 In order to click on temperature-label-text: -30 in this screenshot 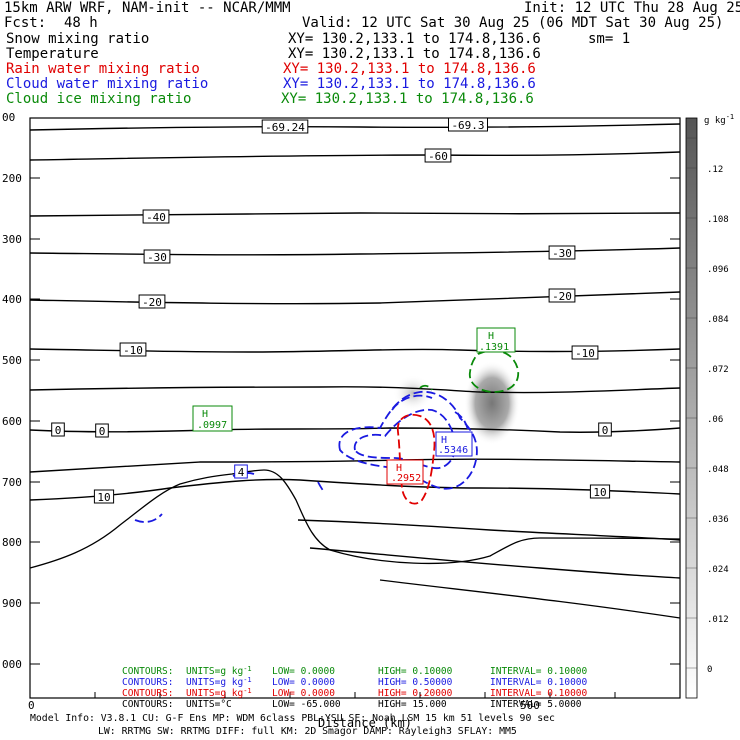, I will do `click(157, 257)`.